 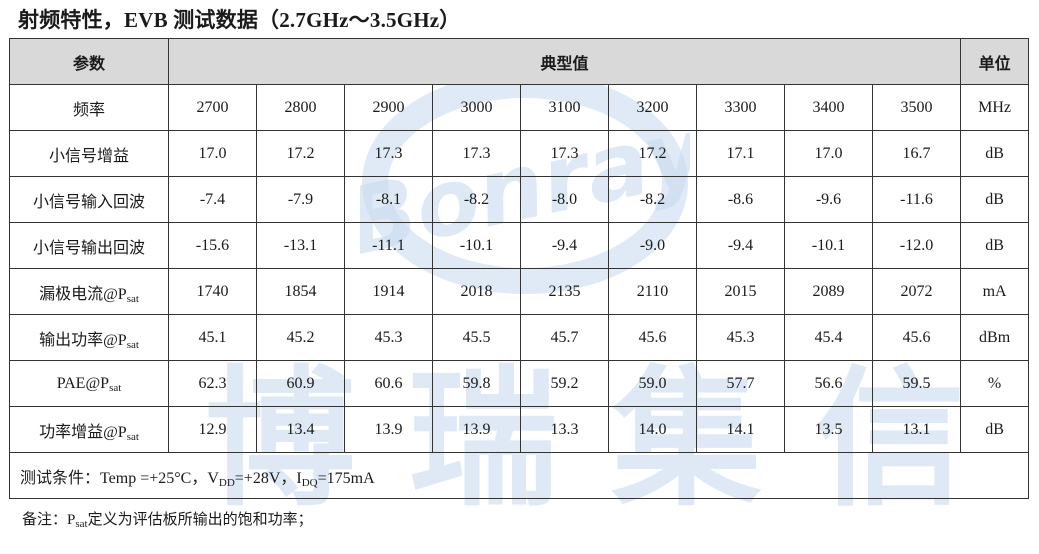 What do you see at coordinates (828, 383) in the screenshot?
I see `value-cell: 56.6` at bounding box center [828, 383].